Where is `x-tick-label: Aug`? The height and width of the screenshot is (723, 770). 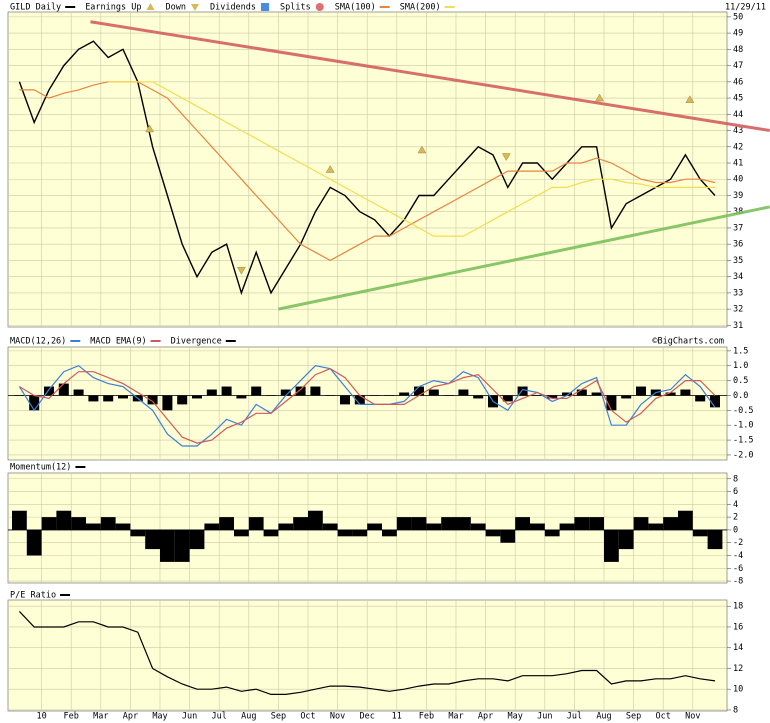 x-tick-label: Aug is located at coordinates (603, 717).